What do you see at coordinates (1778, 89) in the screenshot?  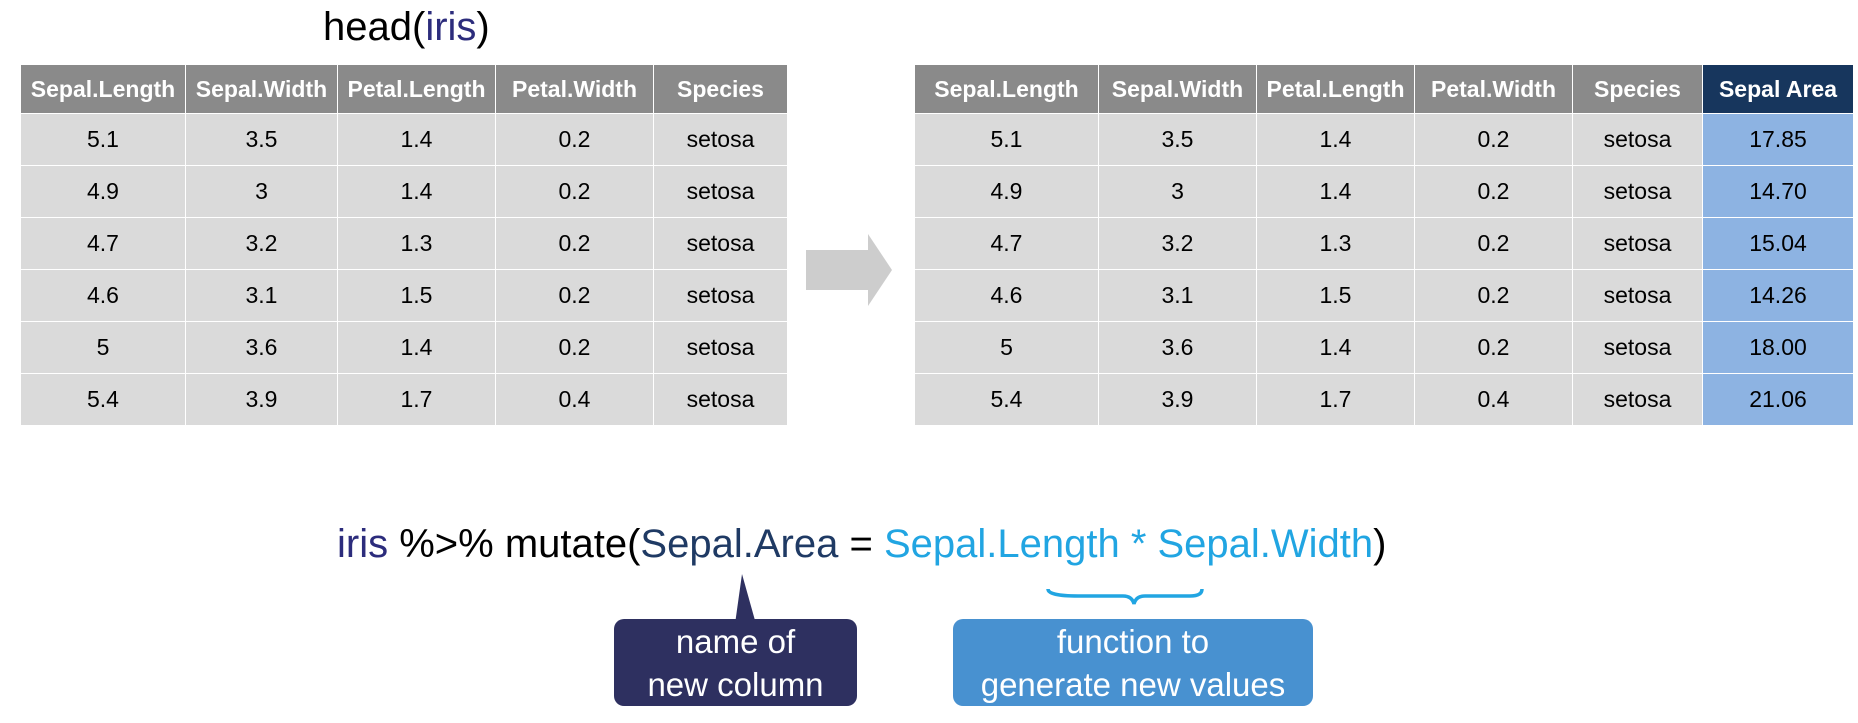 I see `column-header: Sepal Area` at bounding box center [1778, 89].